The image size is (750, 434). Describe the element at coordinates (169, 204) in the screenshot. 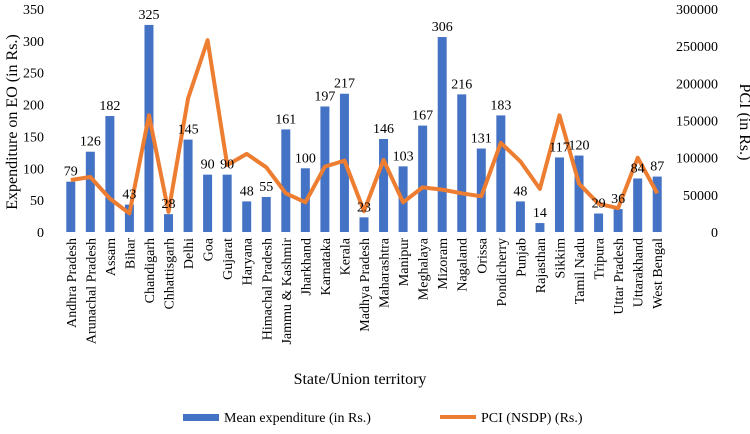

I see `bar-data-label: 28` at that location.